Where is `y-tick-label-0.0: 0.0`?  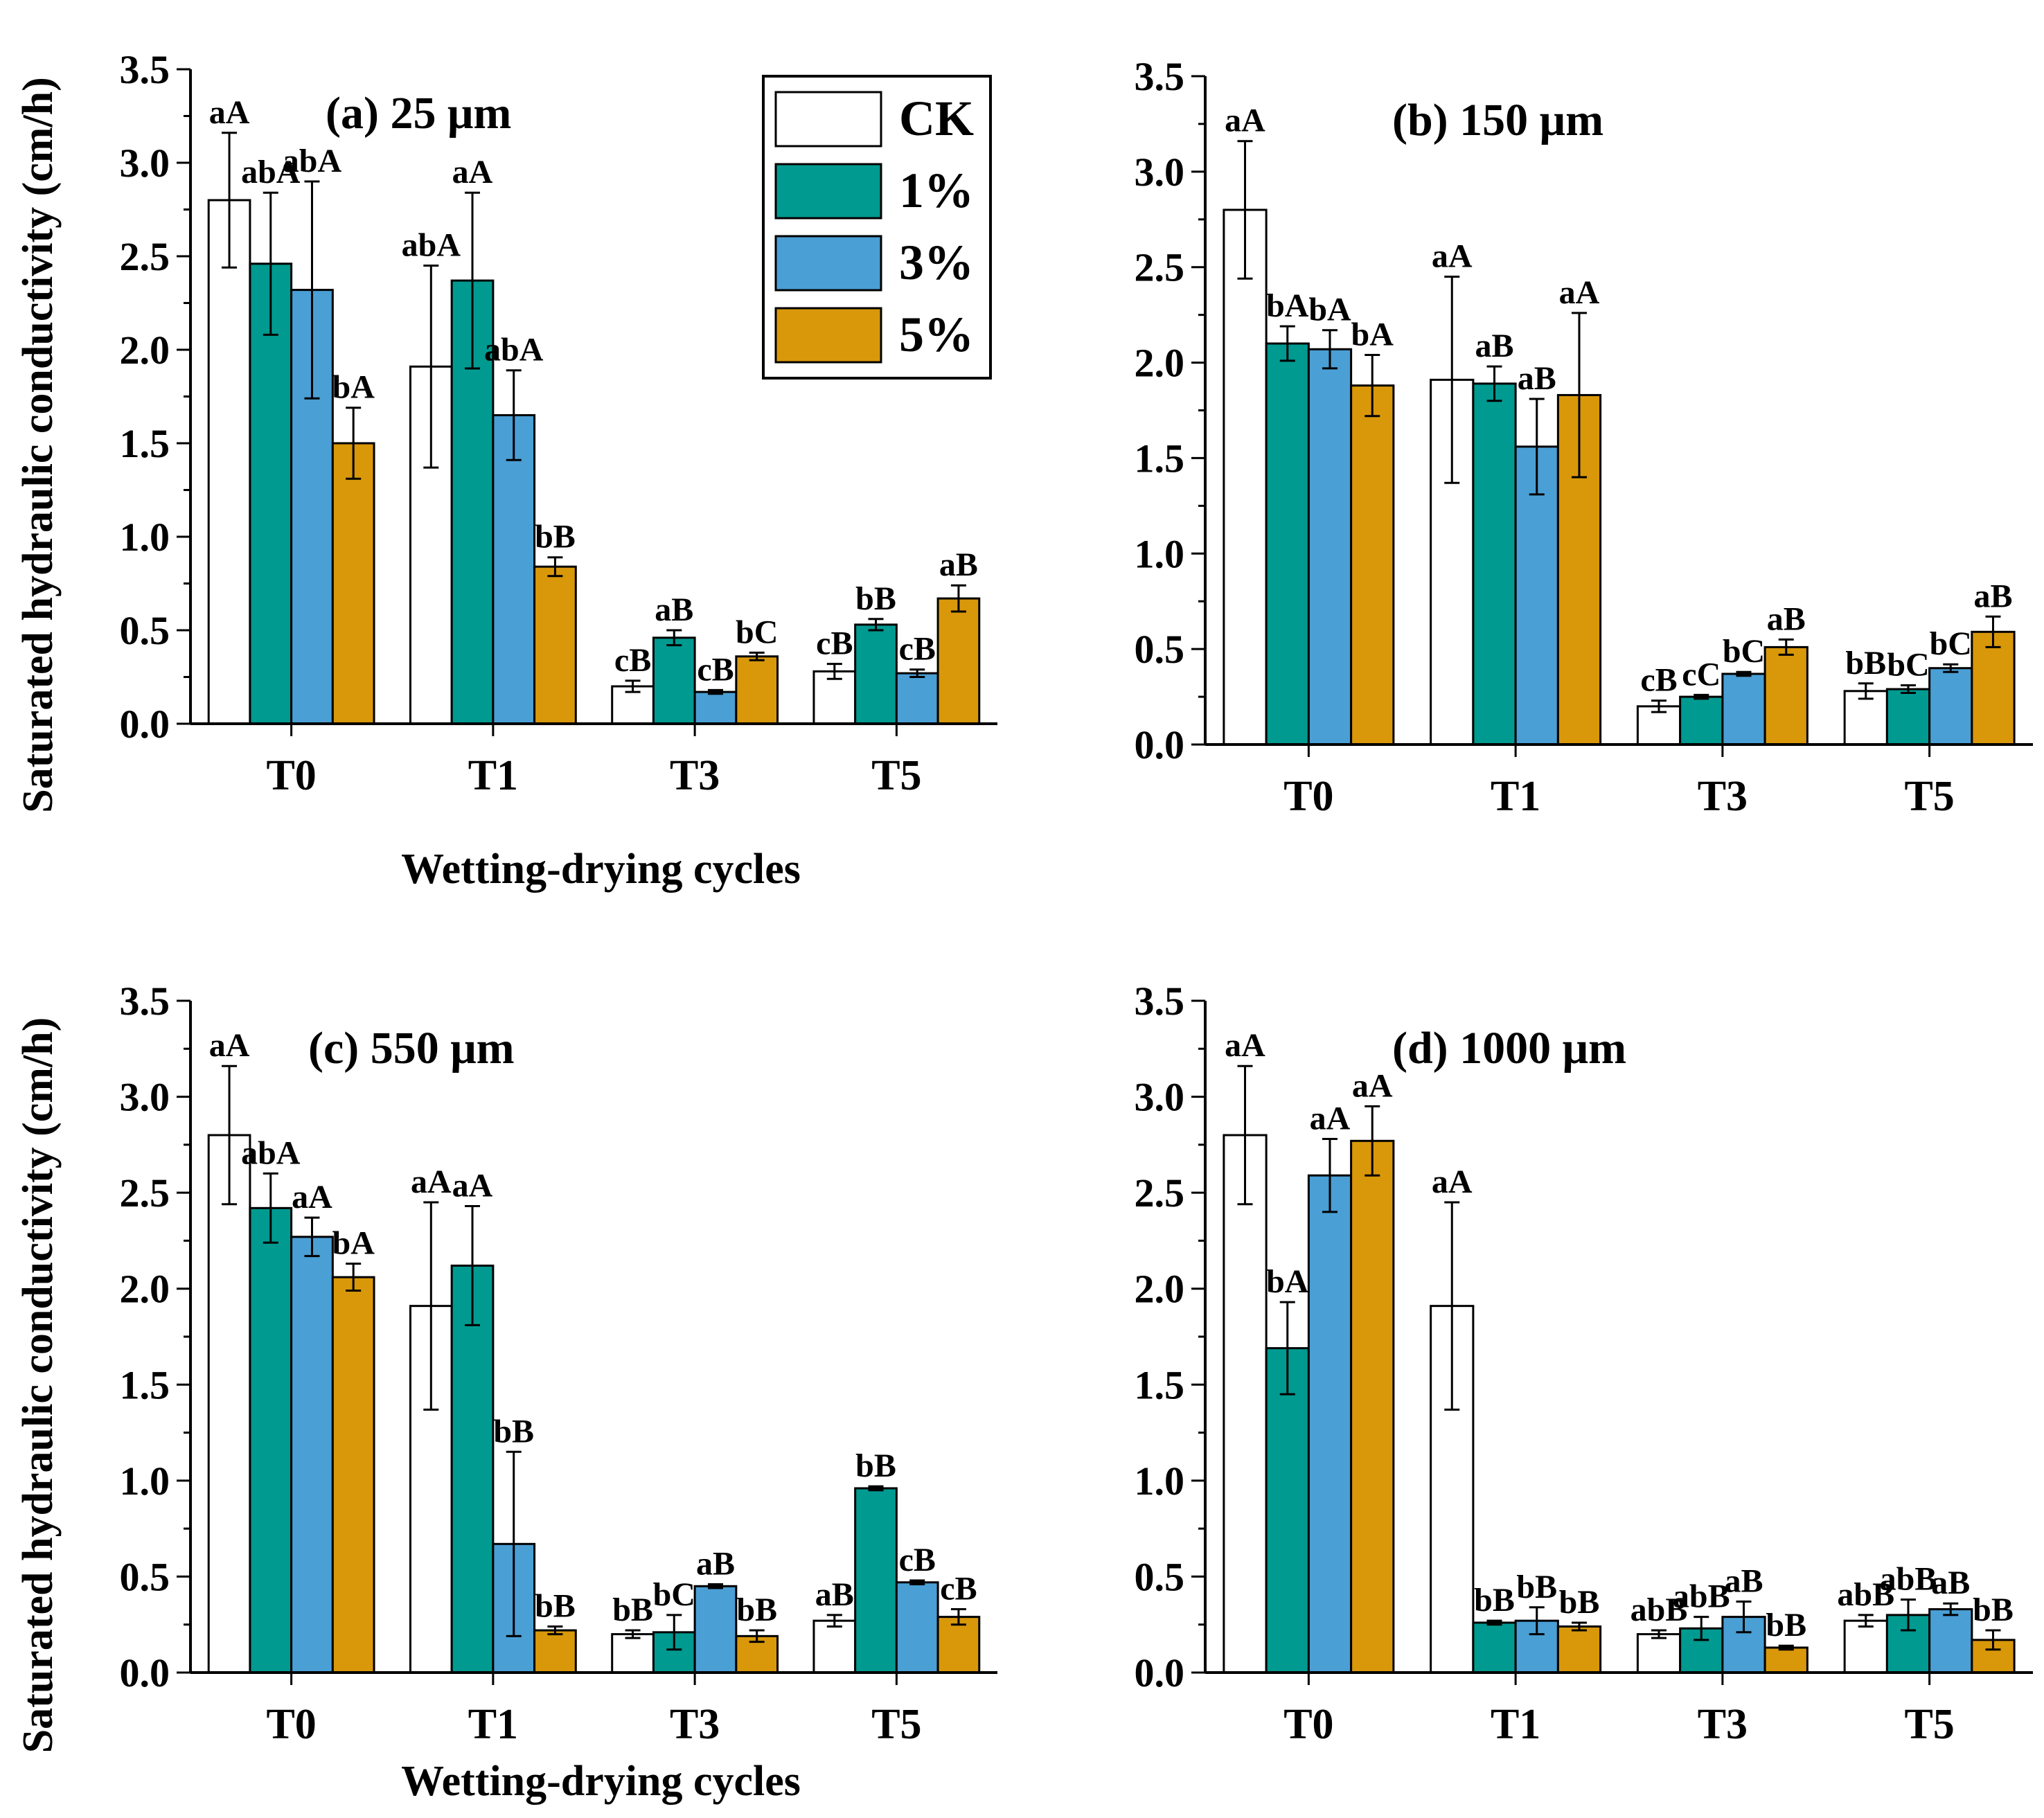 y-tick-label-0.0: 0.0 is located at coordinates (1160, 1673).